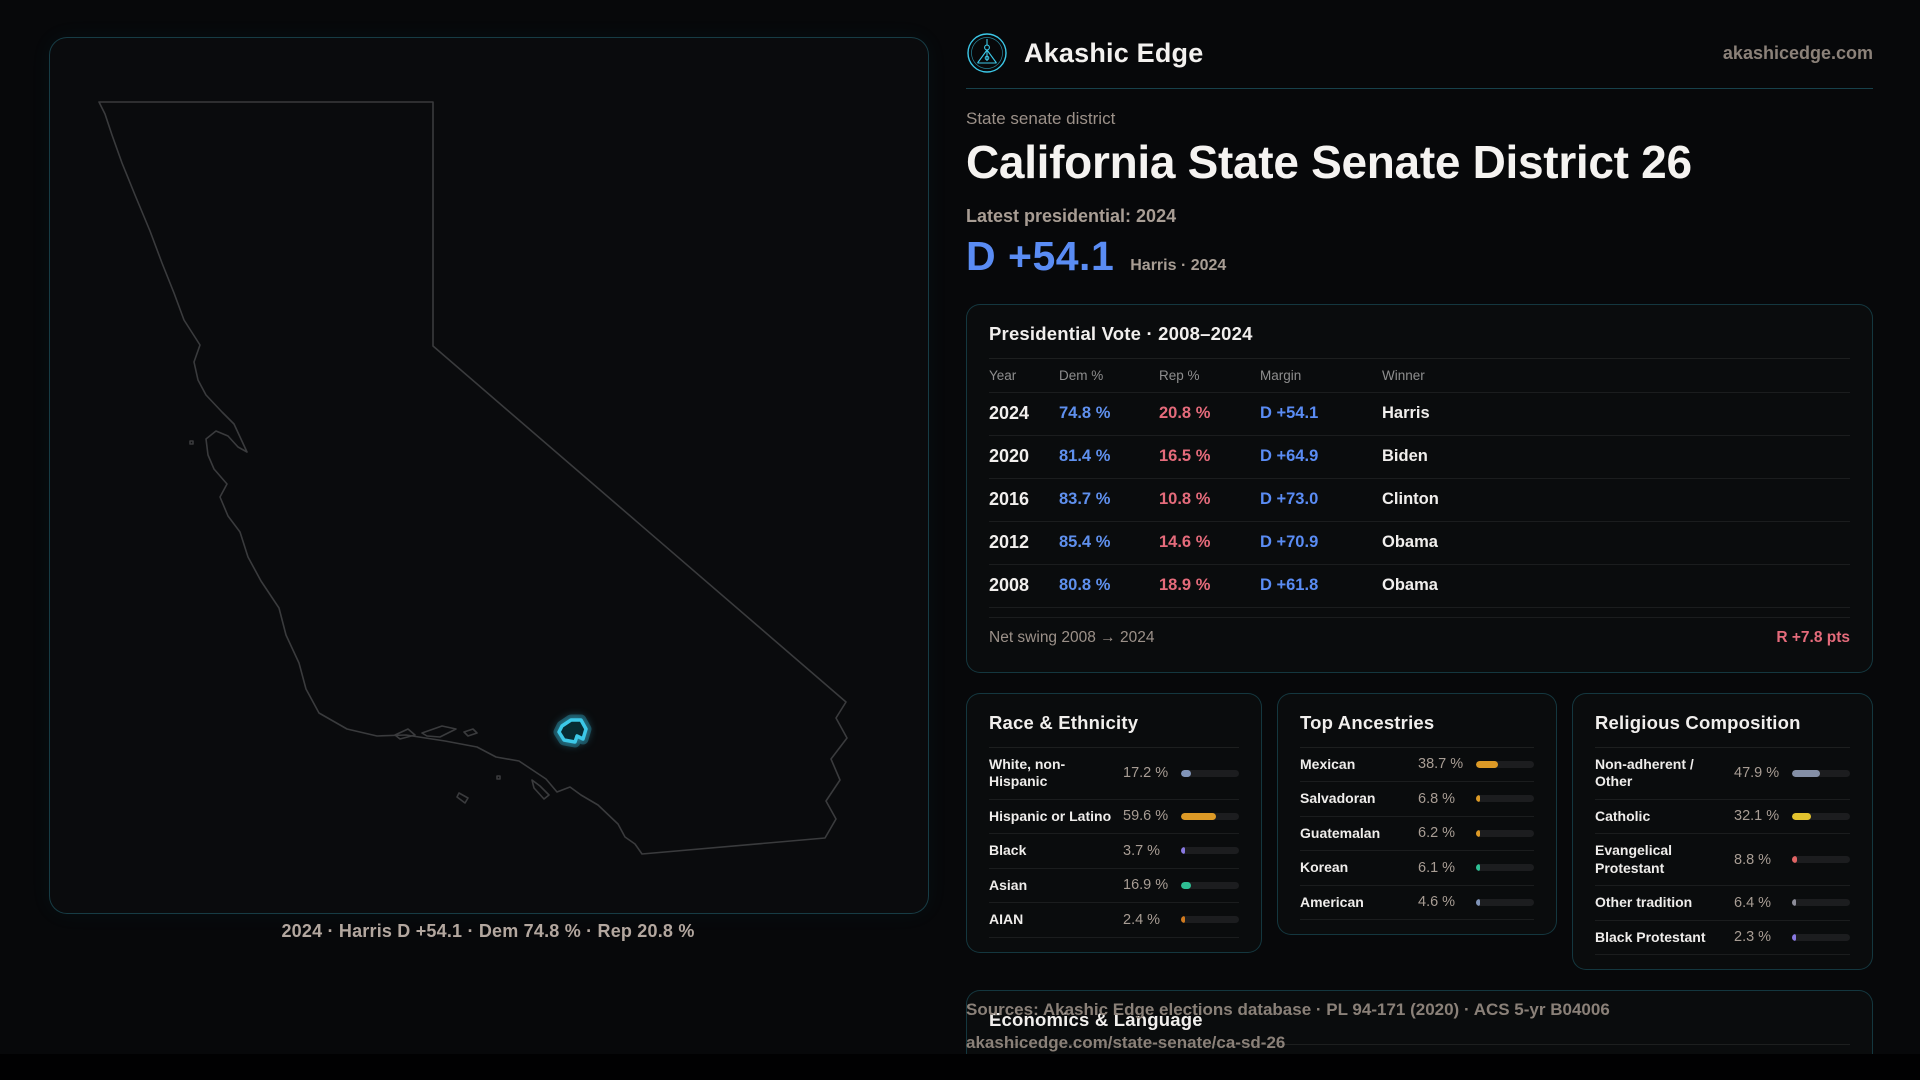 This screenshot has width=1920, height=1080. What do you see at coordinates (1050, 815) in the screenshot?
I see `demographic-label: Hispanic or Latino` at bounding box center [1050, 815].